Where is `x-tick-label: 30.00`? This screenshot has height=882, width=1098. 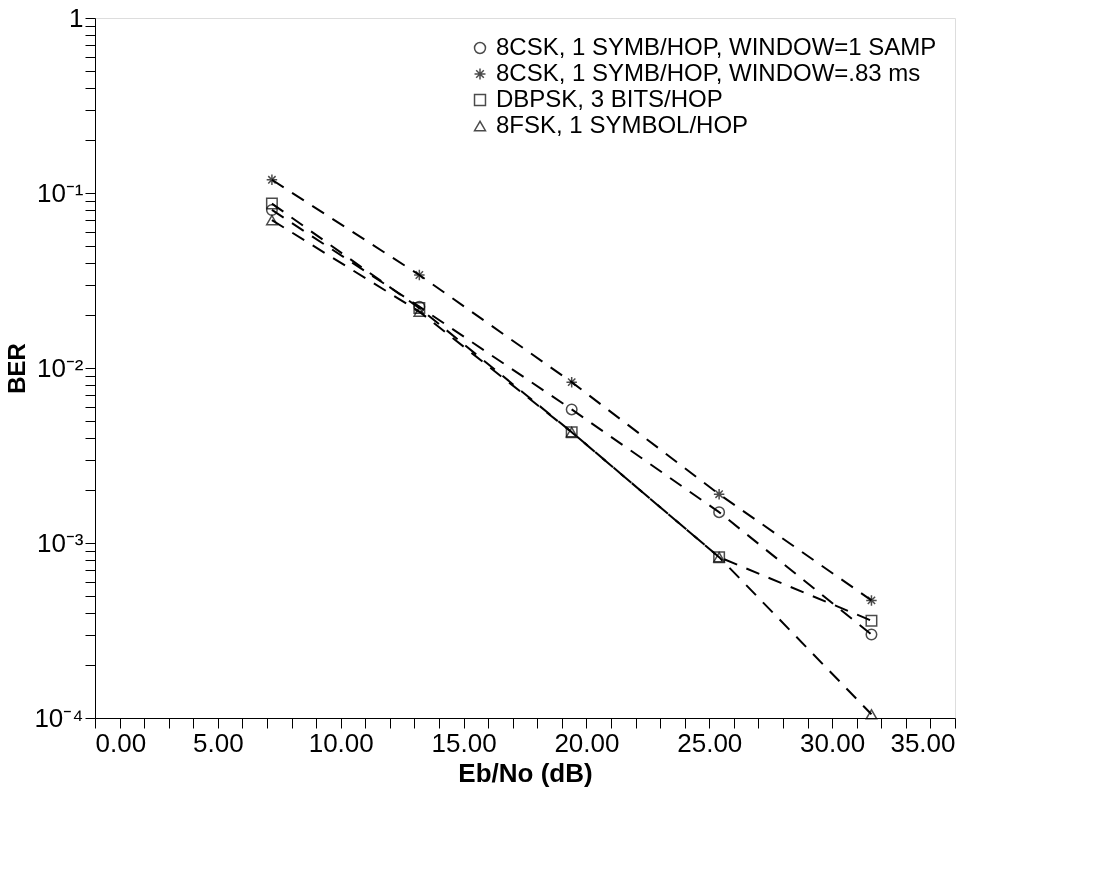
x-tick-label: 30.00 is located at coordinates (833, 742).